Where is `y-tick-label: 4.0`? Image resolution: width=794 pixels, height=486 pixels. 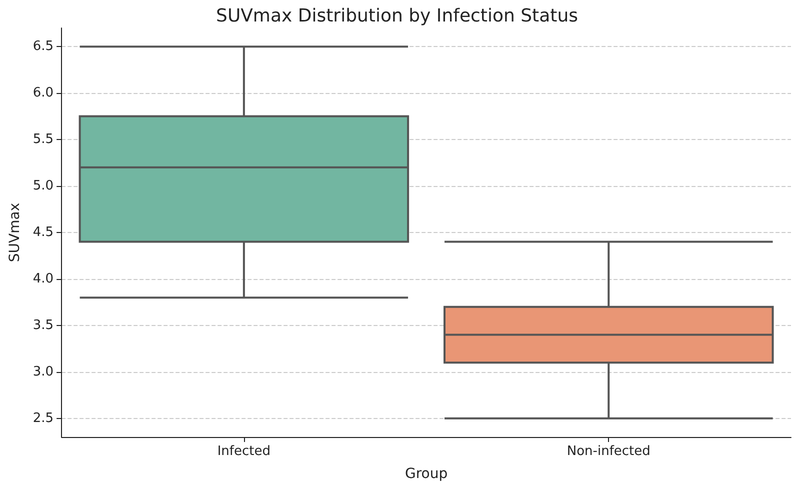 y-tick-label: 4.0 is located at coordinates (43, 278).